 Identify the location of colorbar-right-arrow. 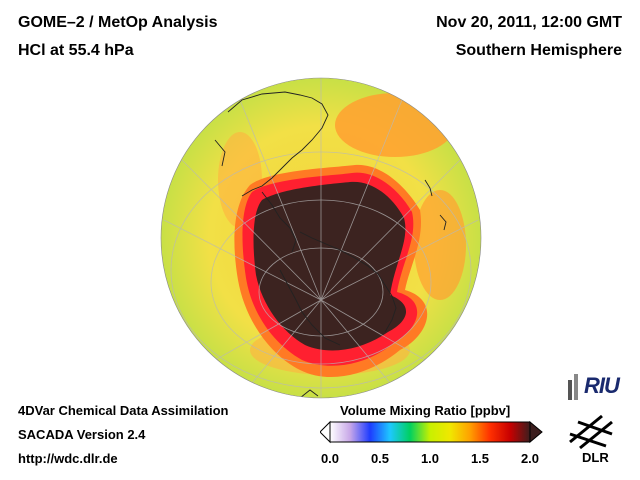
(536, 432).